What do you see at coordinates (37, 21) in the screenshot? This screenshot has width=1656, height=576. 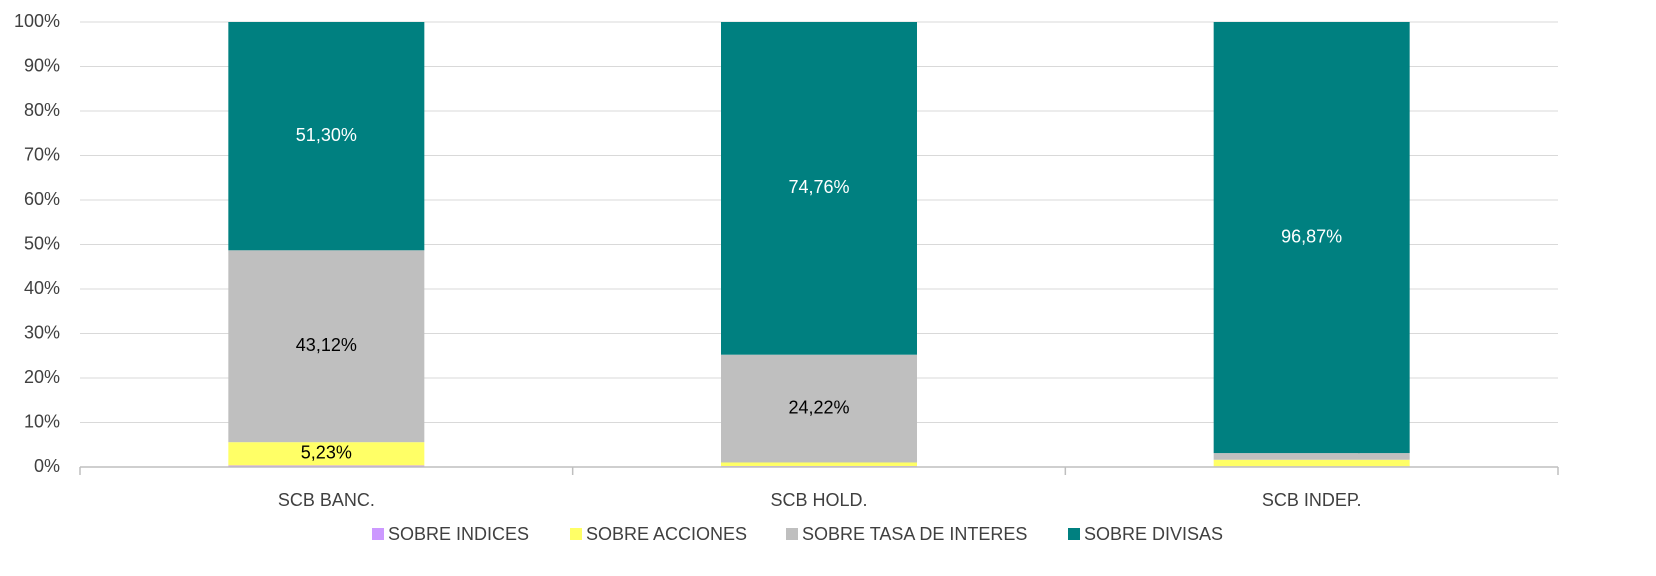 I see `y-tick-label: 100%` at bounding box center [37, 21].